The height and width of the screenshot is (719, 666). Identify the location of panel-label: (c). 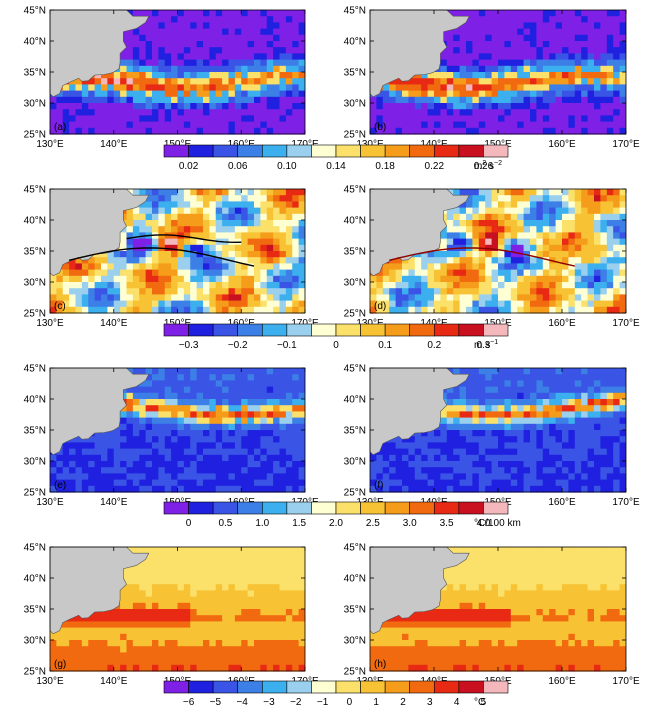
(60, 306).